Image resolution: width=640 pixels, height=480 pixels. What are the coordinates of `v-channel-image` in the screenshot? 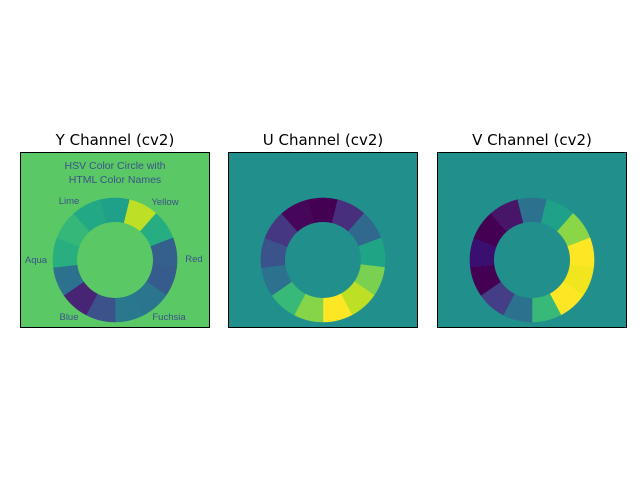 It's located at (532, 240).